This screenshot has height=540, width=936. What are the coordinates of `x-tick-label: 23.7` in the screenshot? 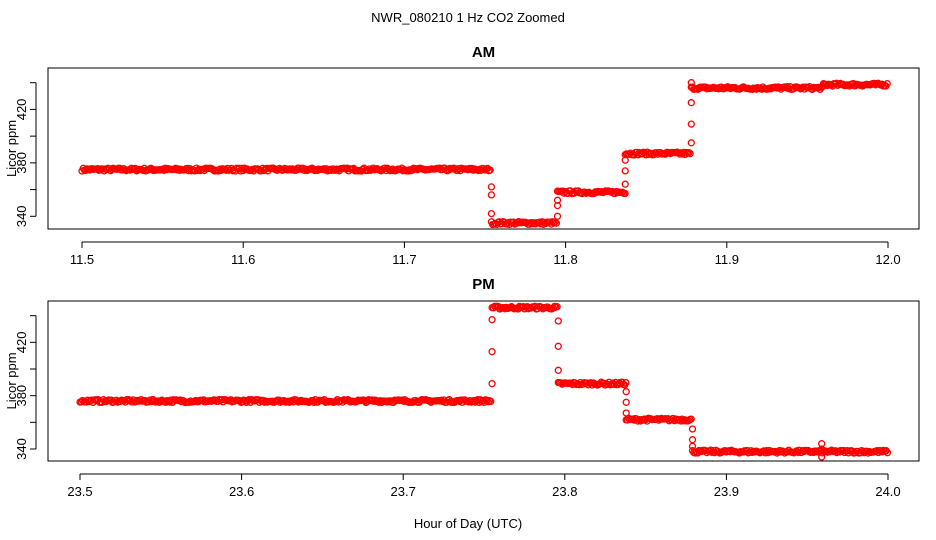 It's located at (403, 491).